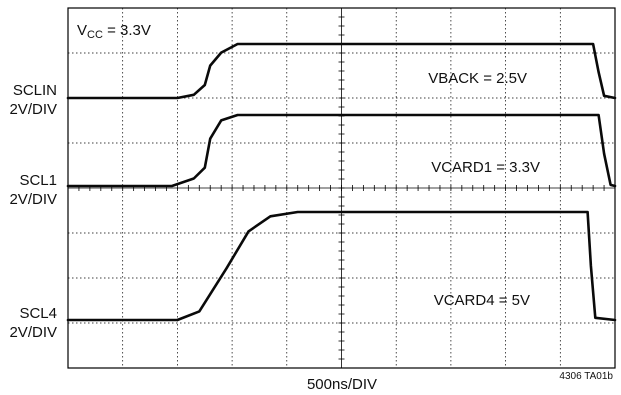  I want to click on channel-label-scl4: SCL4, so click(38, 313).